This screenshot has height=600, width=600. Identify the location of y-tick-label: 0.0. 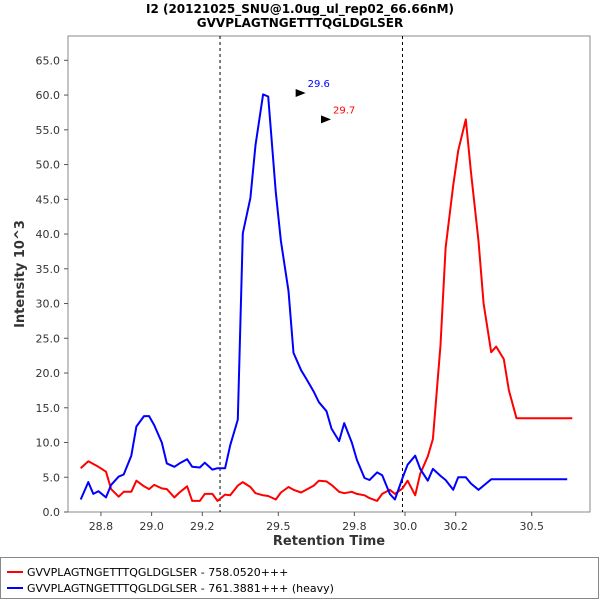
(52, 512).